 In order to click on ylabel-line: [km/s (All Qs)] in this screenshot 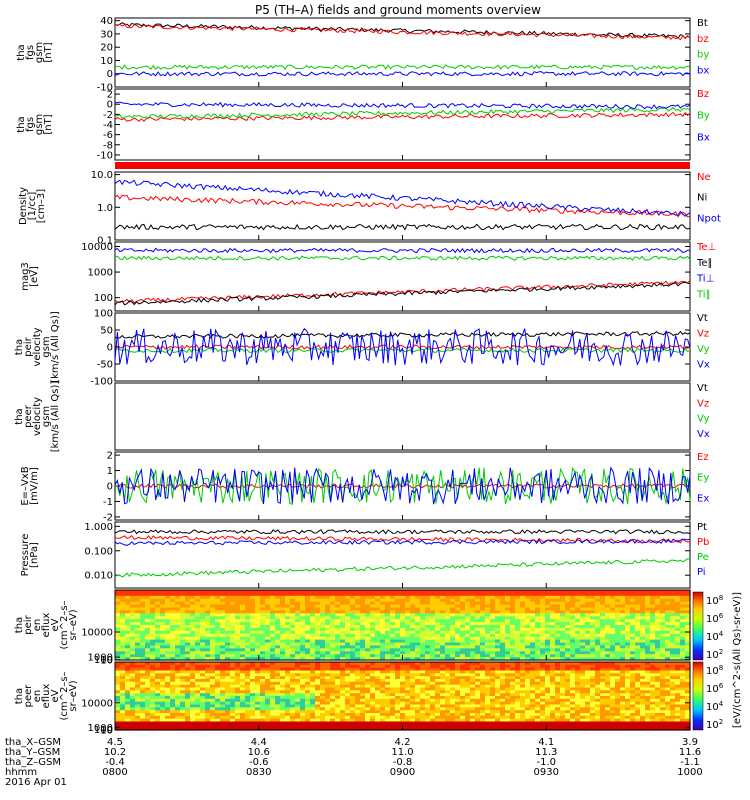, I will do `click(55, 347)`.